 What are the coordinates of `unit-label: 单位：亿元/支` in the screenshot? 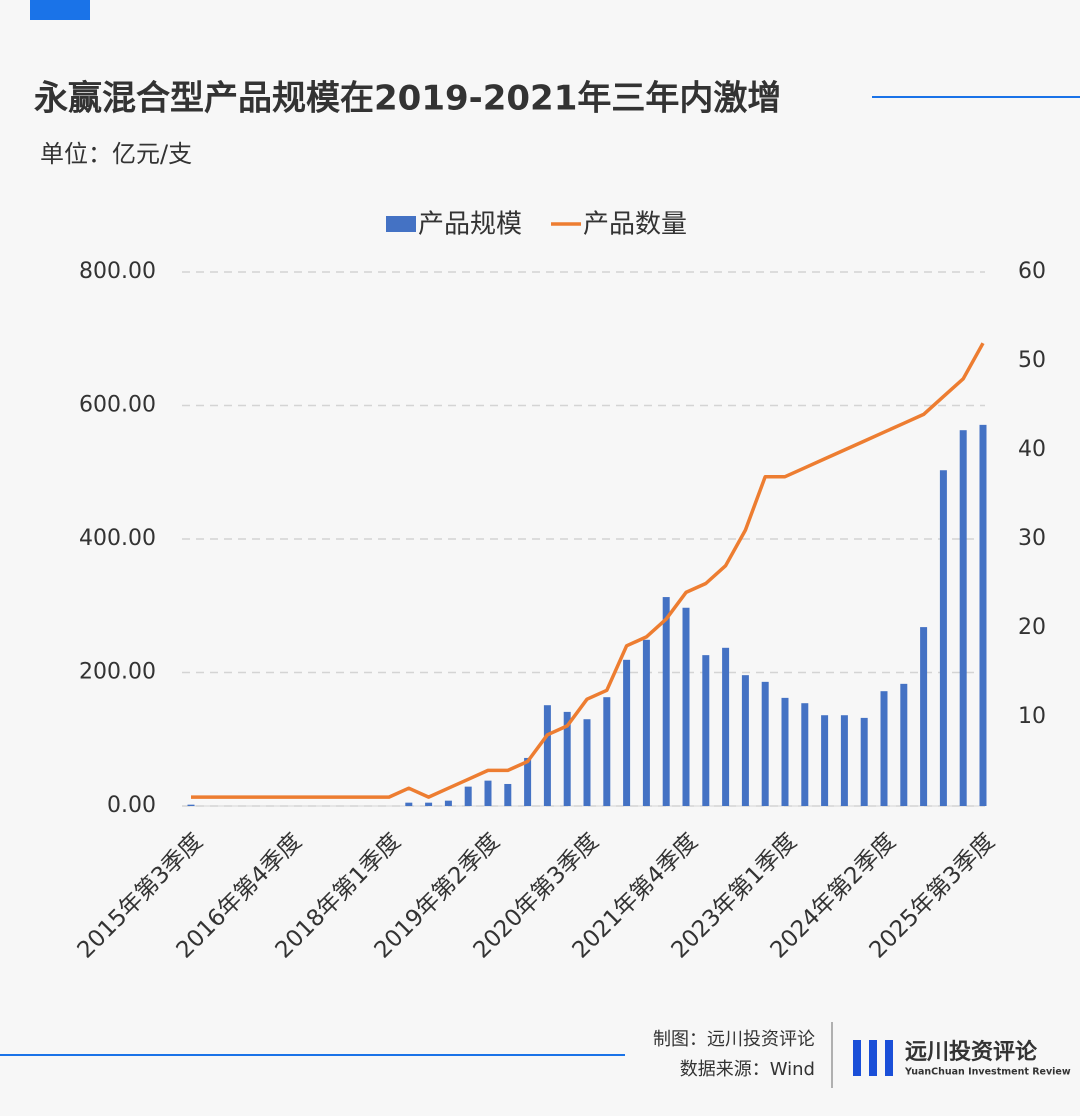 It's located at (116, 154).